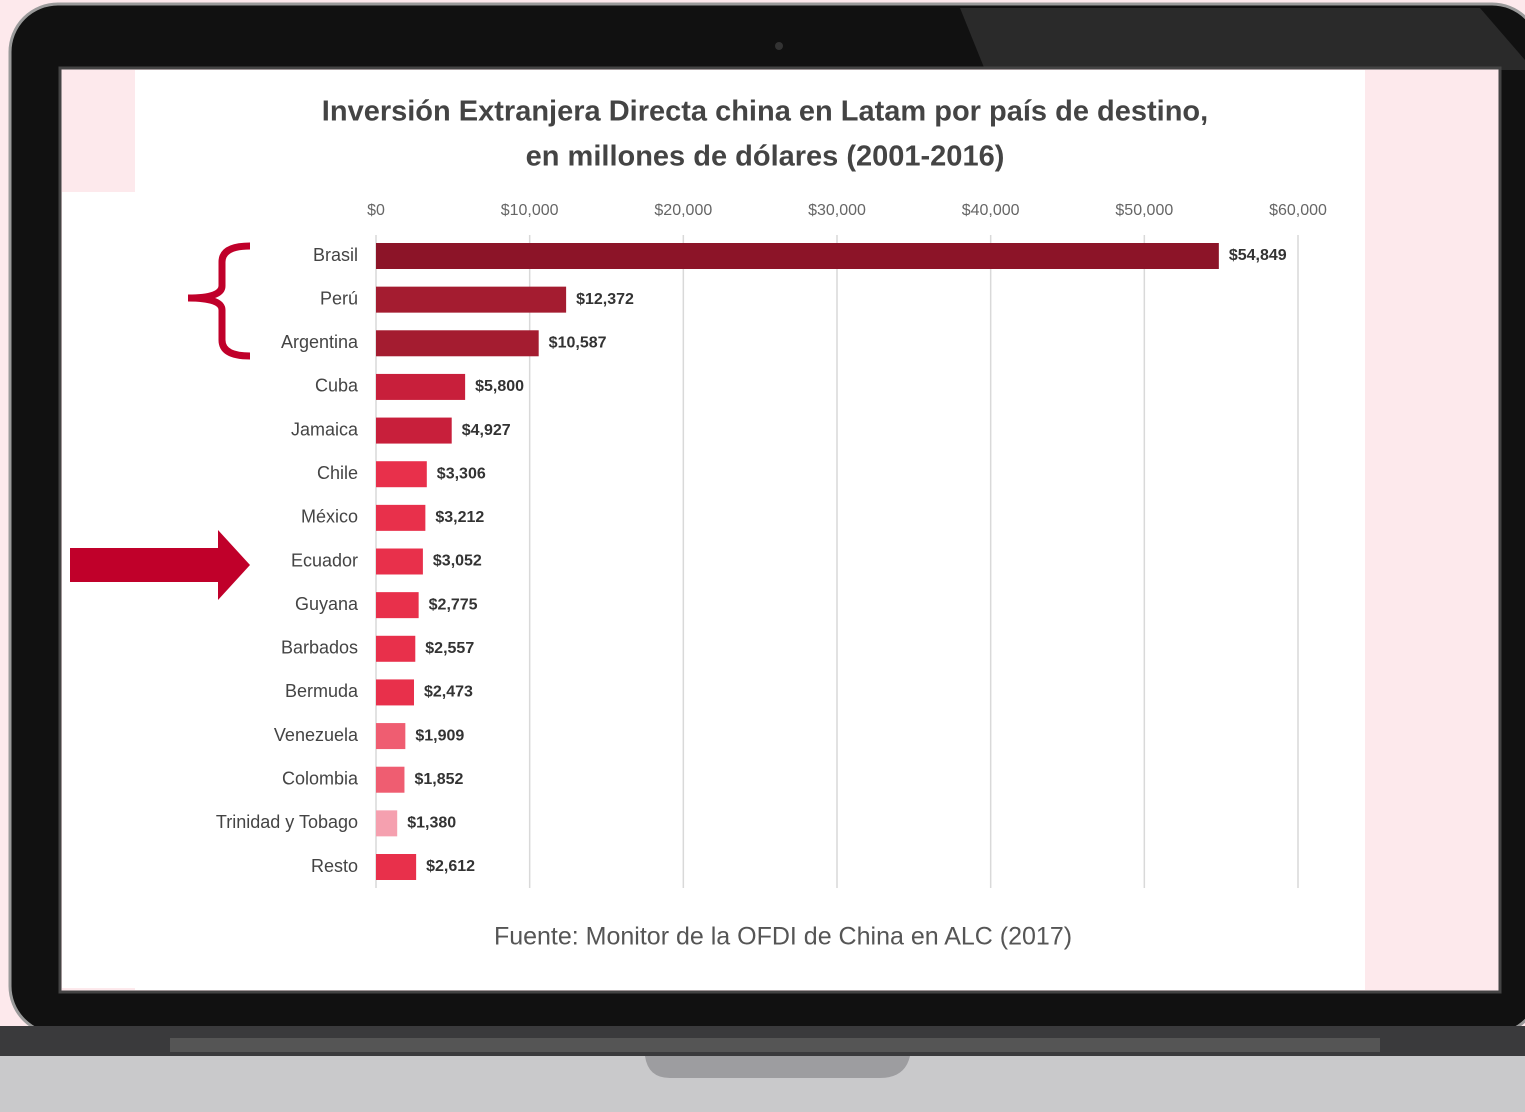 Image resolution: width=1525 pixels, height=1112 pixels. Describe the element at coordinates (439, 735) in the screenshot. I see `value-label: $1,909` at that location.